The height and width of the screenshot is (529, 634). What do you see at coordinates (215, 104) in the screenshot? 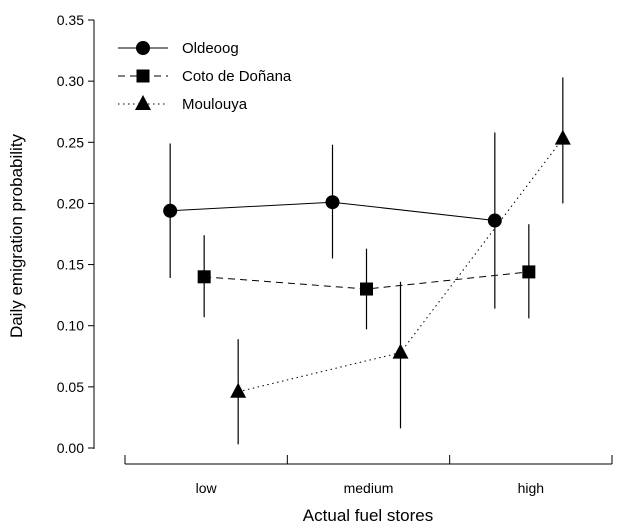
I see `legend-label: Moulouya` at bounding box center [215, 104].